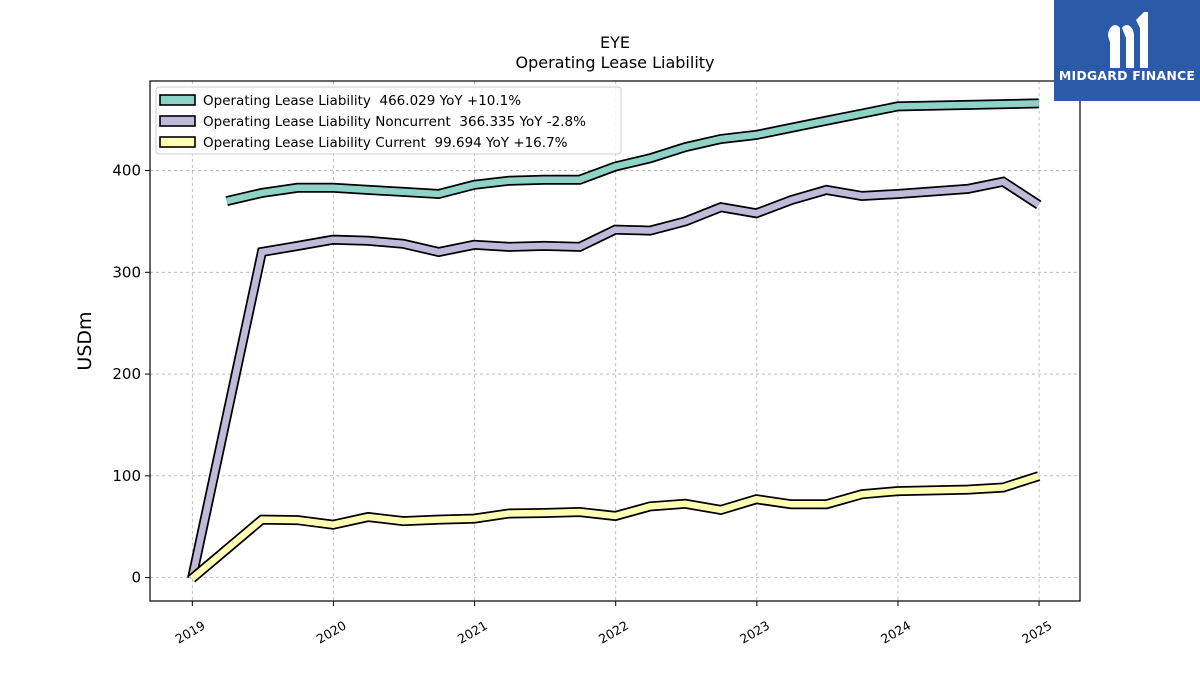 The image size is (1200, 675). What do you see at coordinates (1127, 75) in the screenshot?
I see `logo-text: MIDGARD FINANCE` at bounding box center [1127, 75].